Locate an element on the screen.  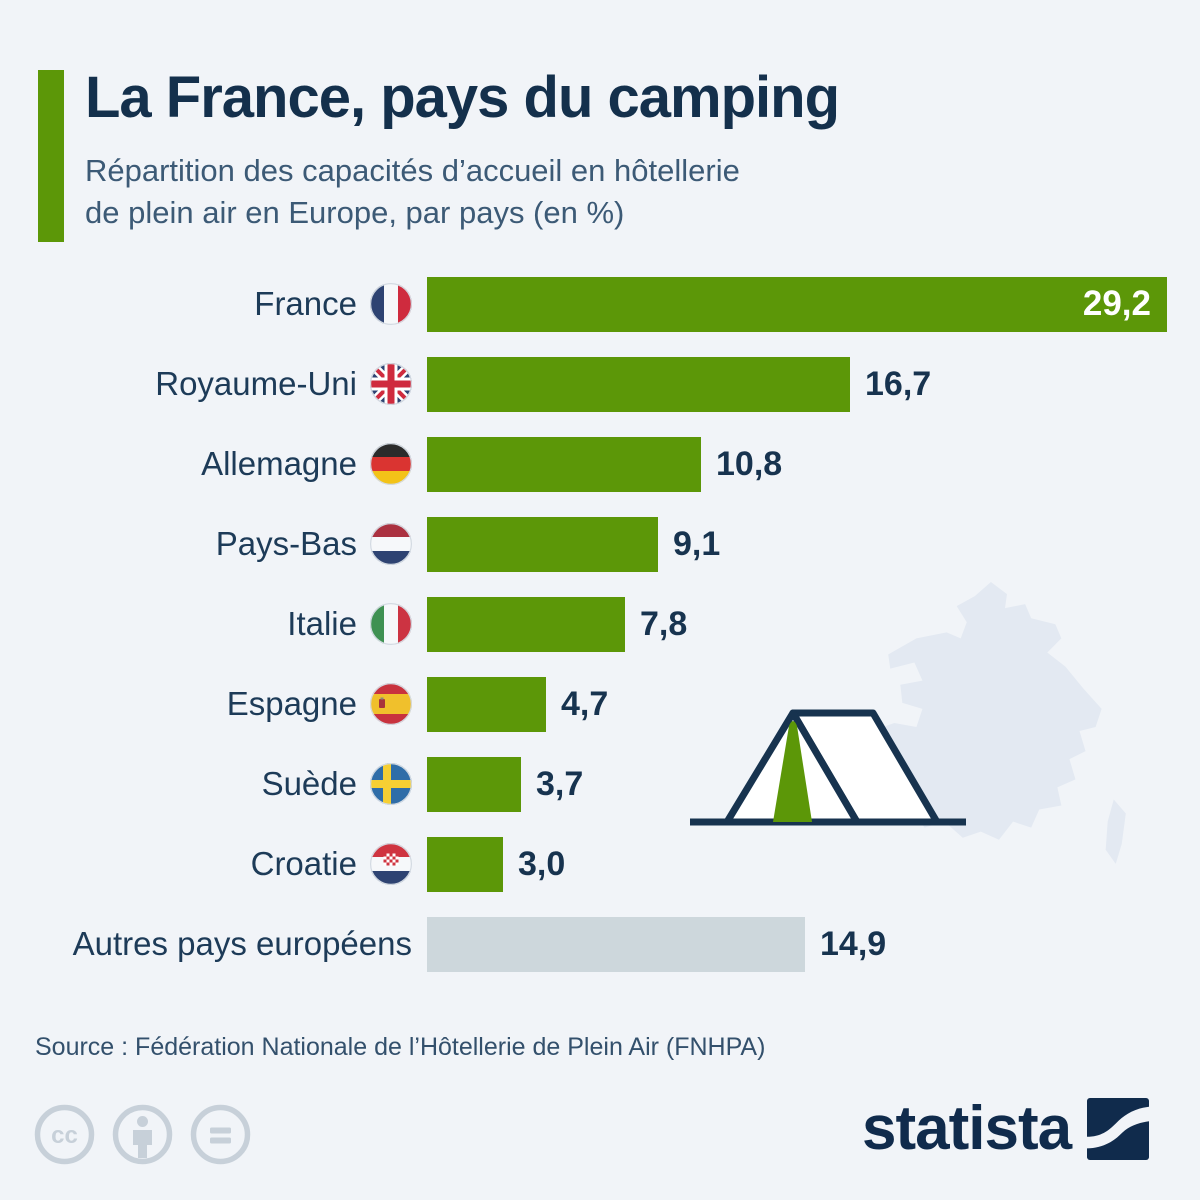
bar-track: 7,8 is located at coordinates (813, 624).